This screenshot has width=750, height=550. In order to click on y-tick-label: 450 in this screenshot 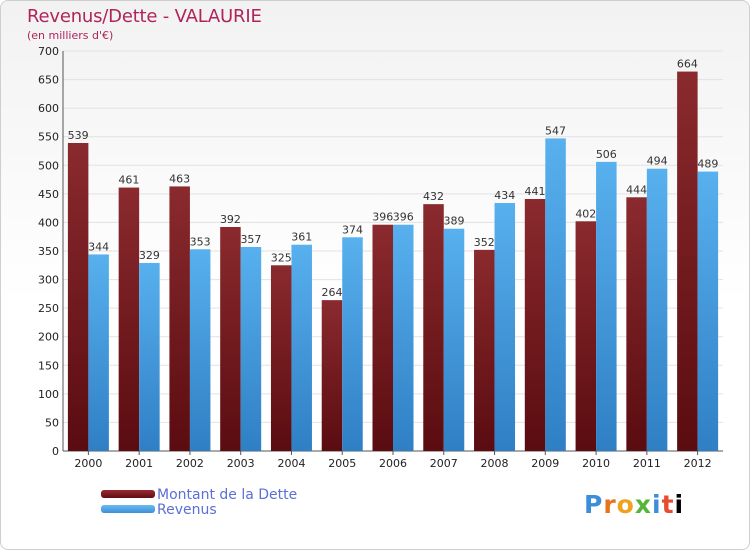, I will do `click(48, 194)`.